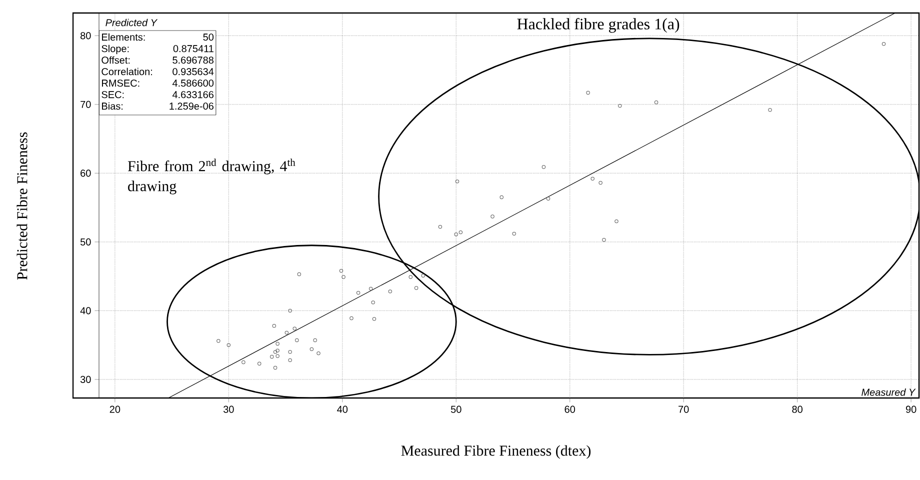  I want to click on x-axis-title: Measured Fibre Fineness (dtex), so click(496, 452).